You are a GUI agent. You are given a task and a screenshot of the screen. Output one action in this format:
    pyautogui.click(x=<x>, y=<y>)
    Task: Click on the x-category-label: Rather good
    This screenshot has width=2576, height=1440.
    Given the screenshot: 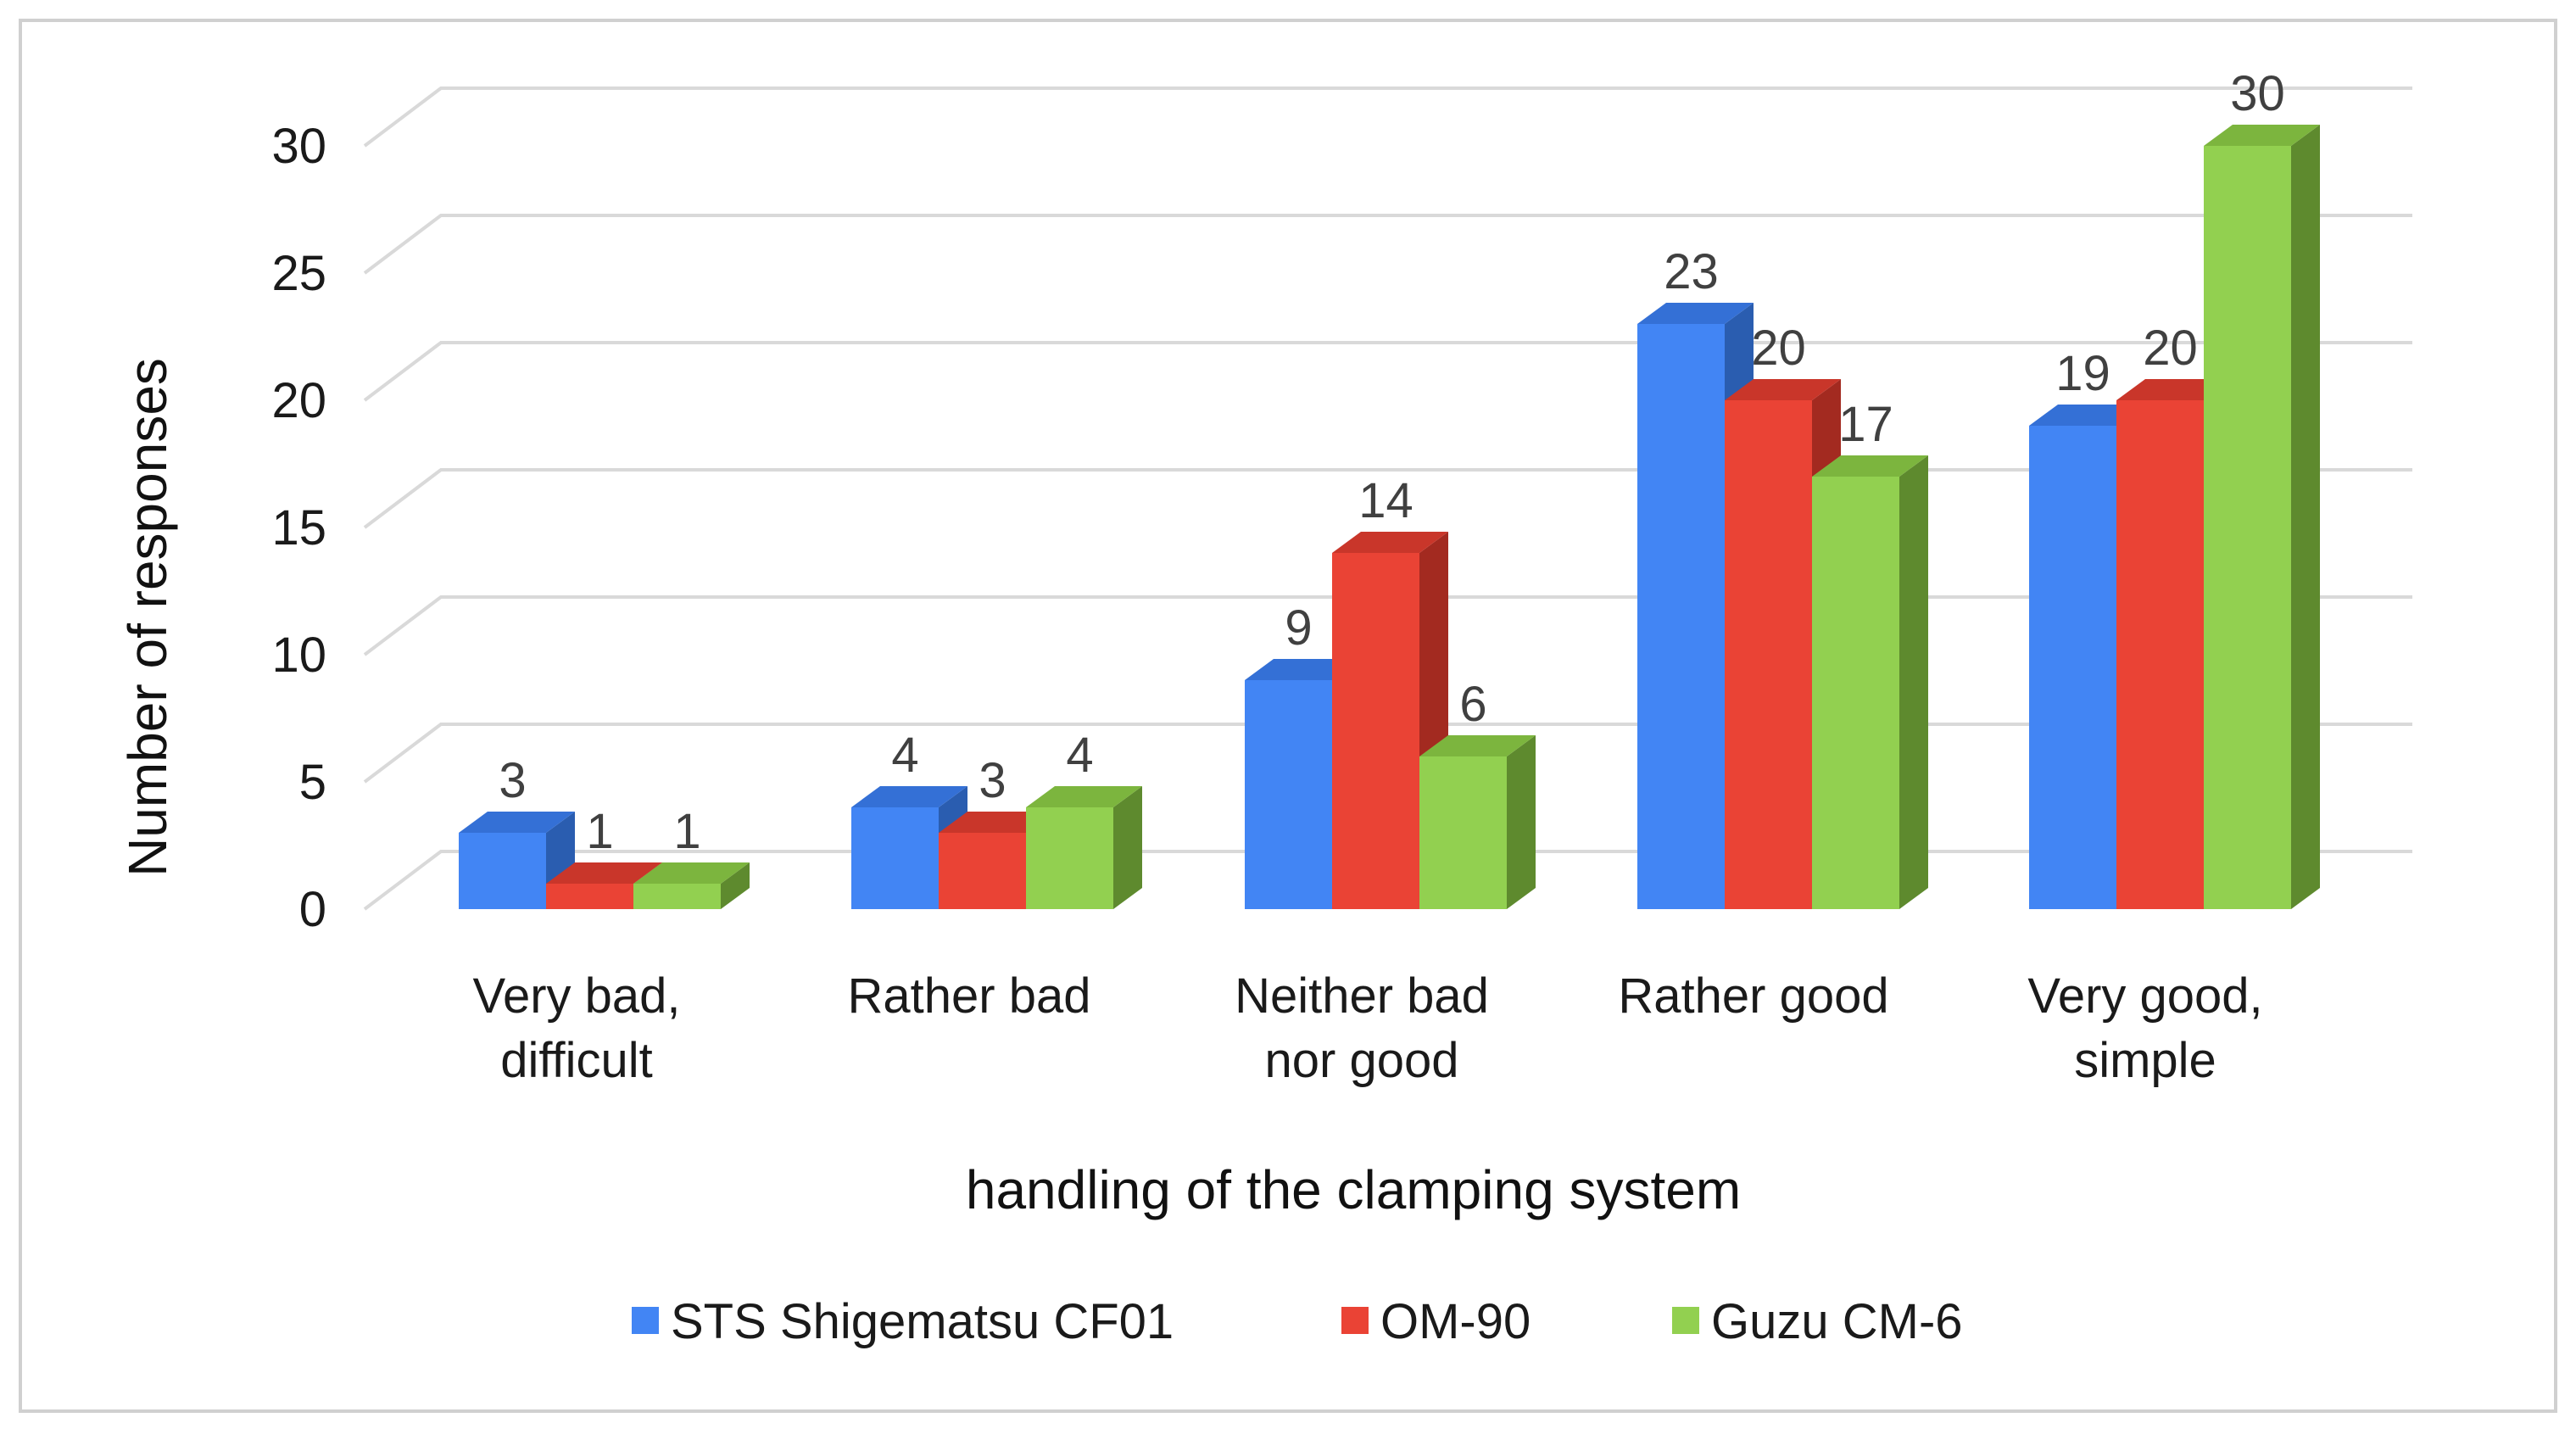 What is the action you would take?
    pyautogui.click(x=1753, y=996)
    